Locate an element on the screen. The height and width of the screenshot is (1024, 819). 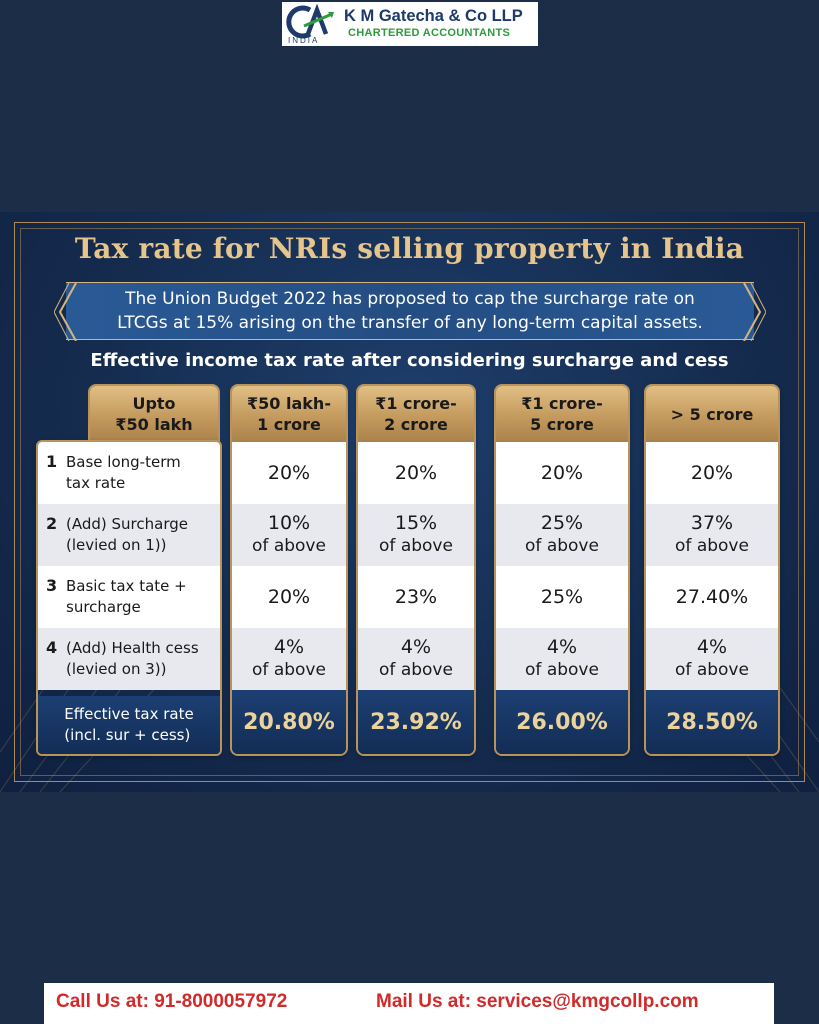
row-label-text: Effective tax rate (incl. sur + cess) is located at coordinates (129, 724).